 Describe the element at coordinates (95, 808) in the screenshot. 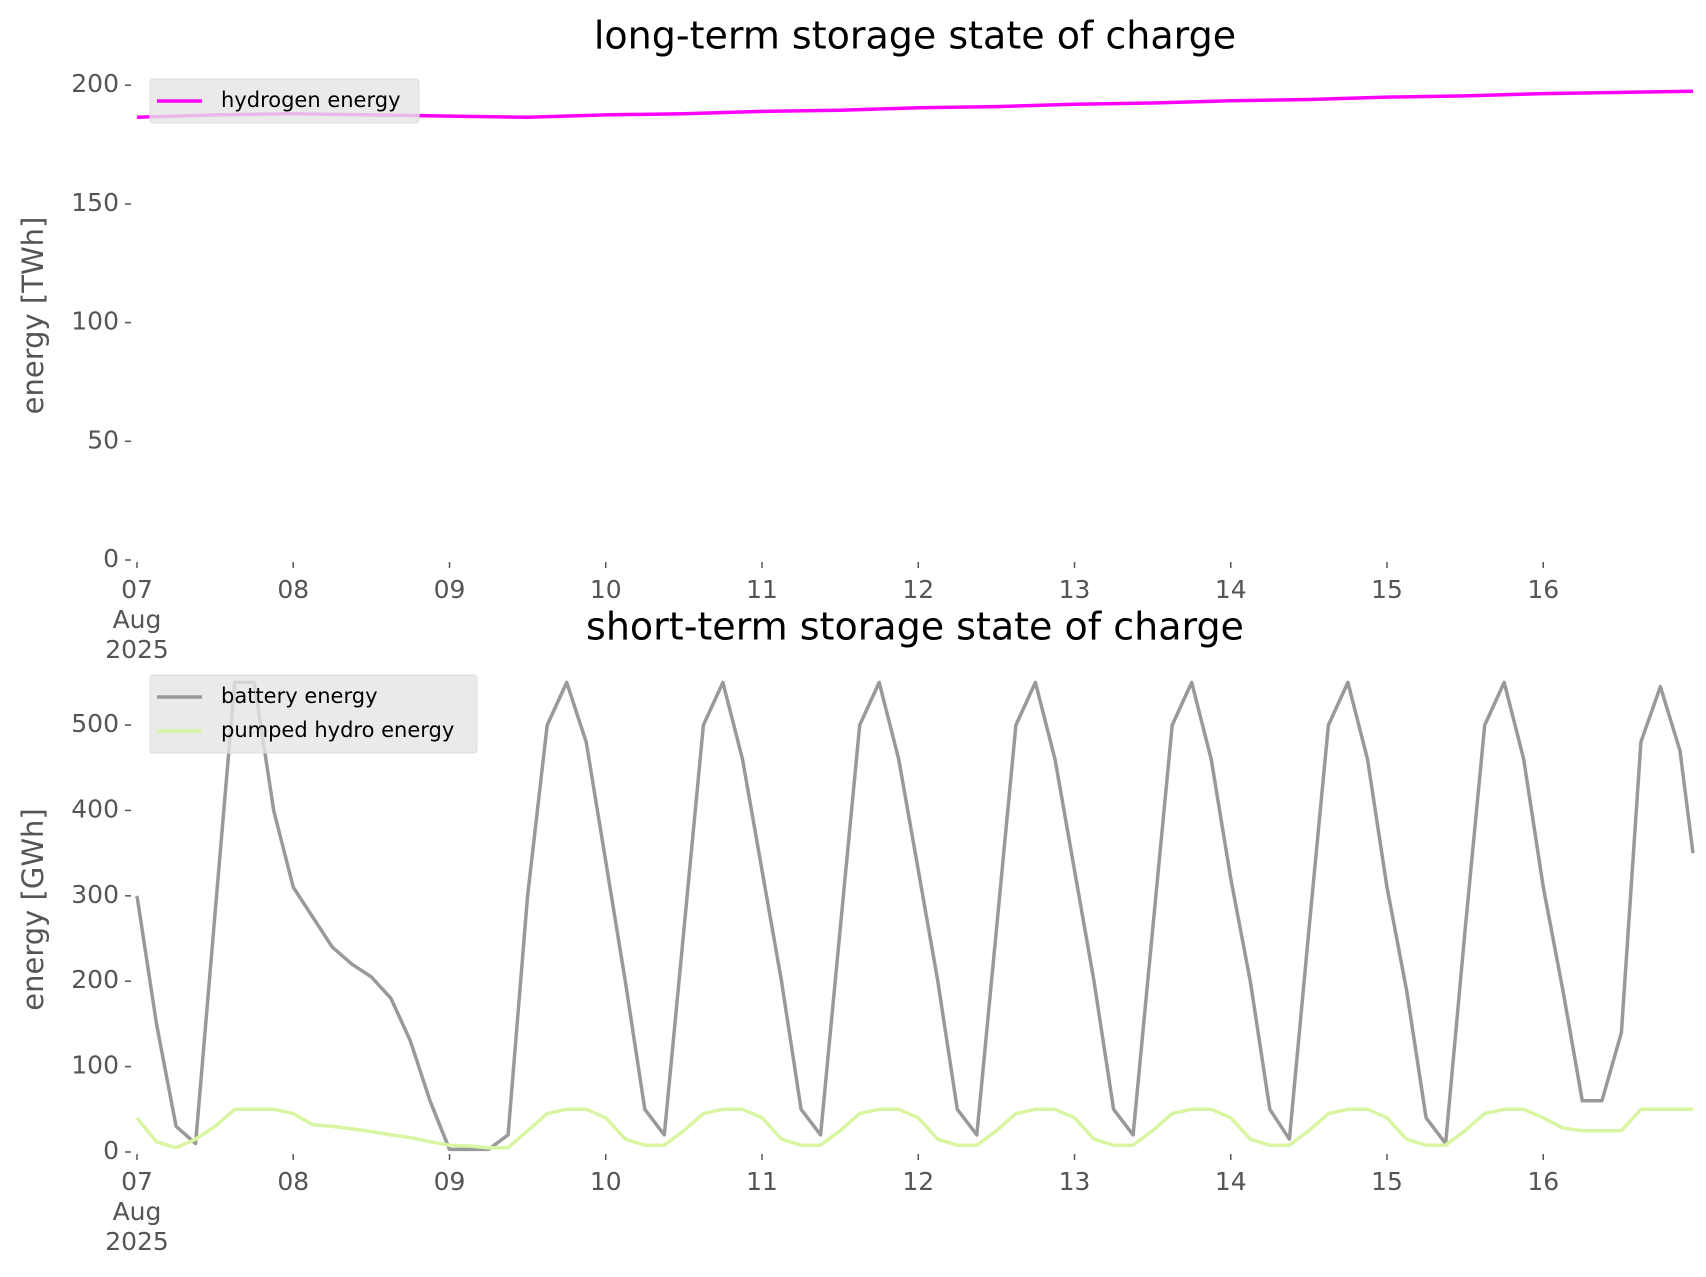

I see `y-tick-label: 400` at that location.